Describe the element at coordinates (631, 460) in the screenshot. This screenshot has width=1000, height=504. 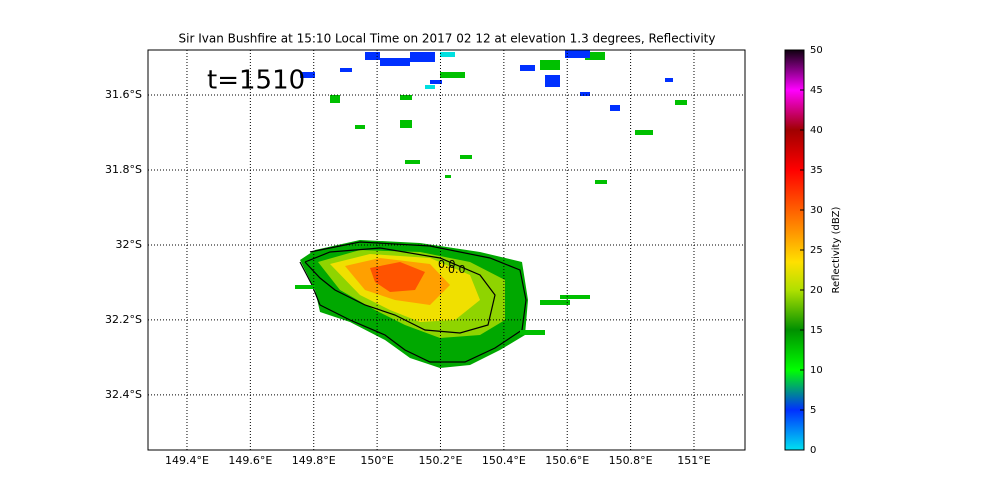
I see `x-tick-label: 150.8°E` at that location.